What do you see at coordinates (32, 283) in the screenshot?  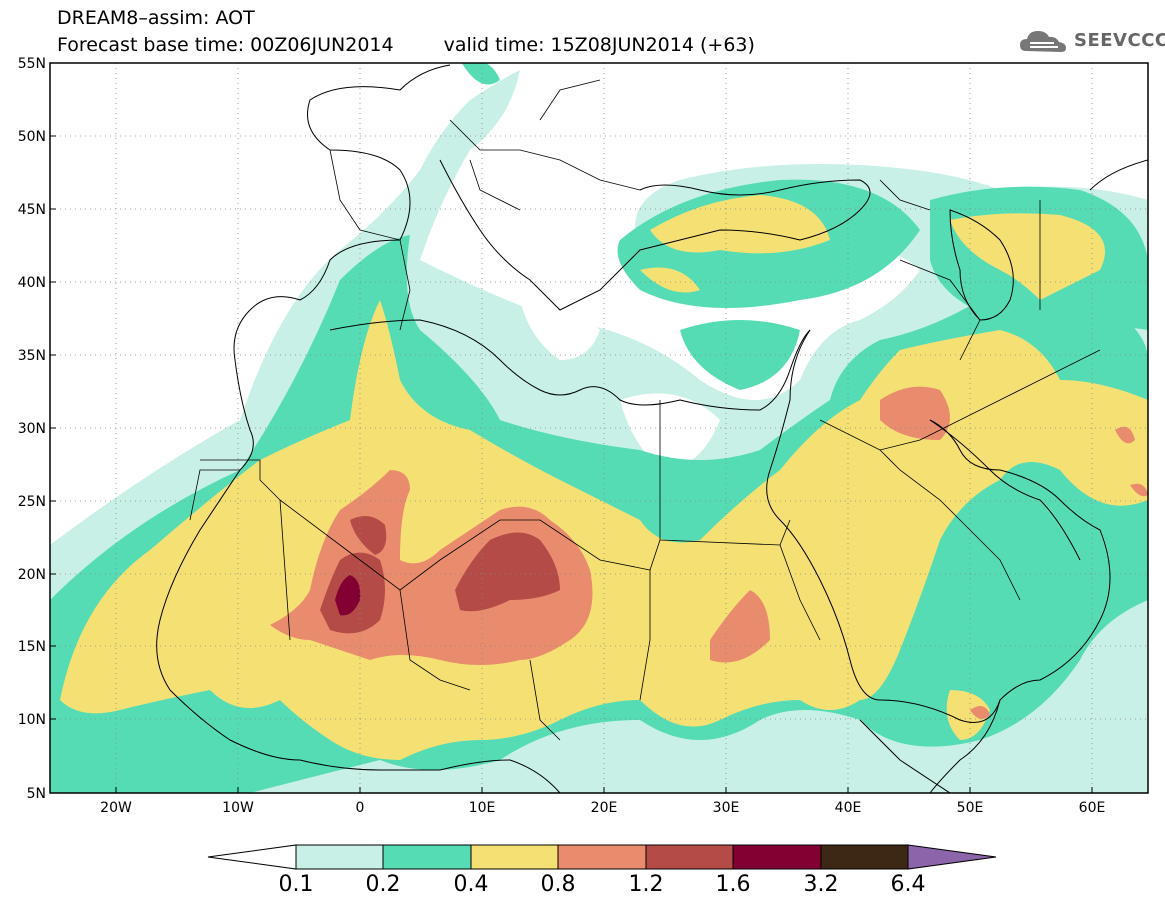 I see `lat-tick: 40N` at bounding box center [32, 283].